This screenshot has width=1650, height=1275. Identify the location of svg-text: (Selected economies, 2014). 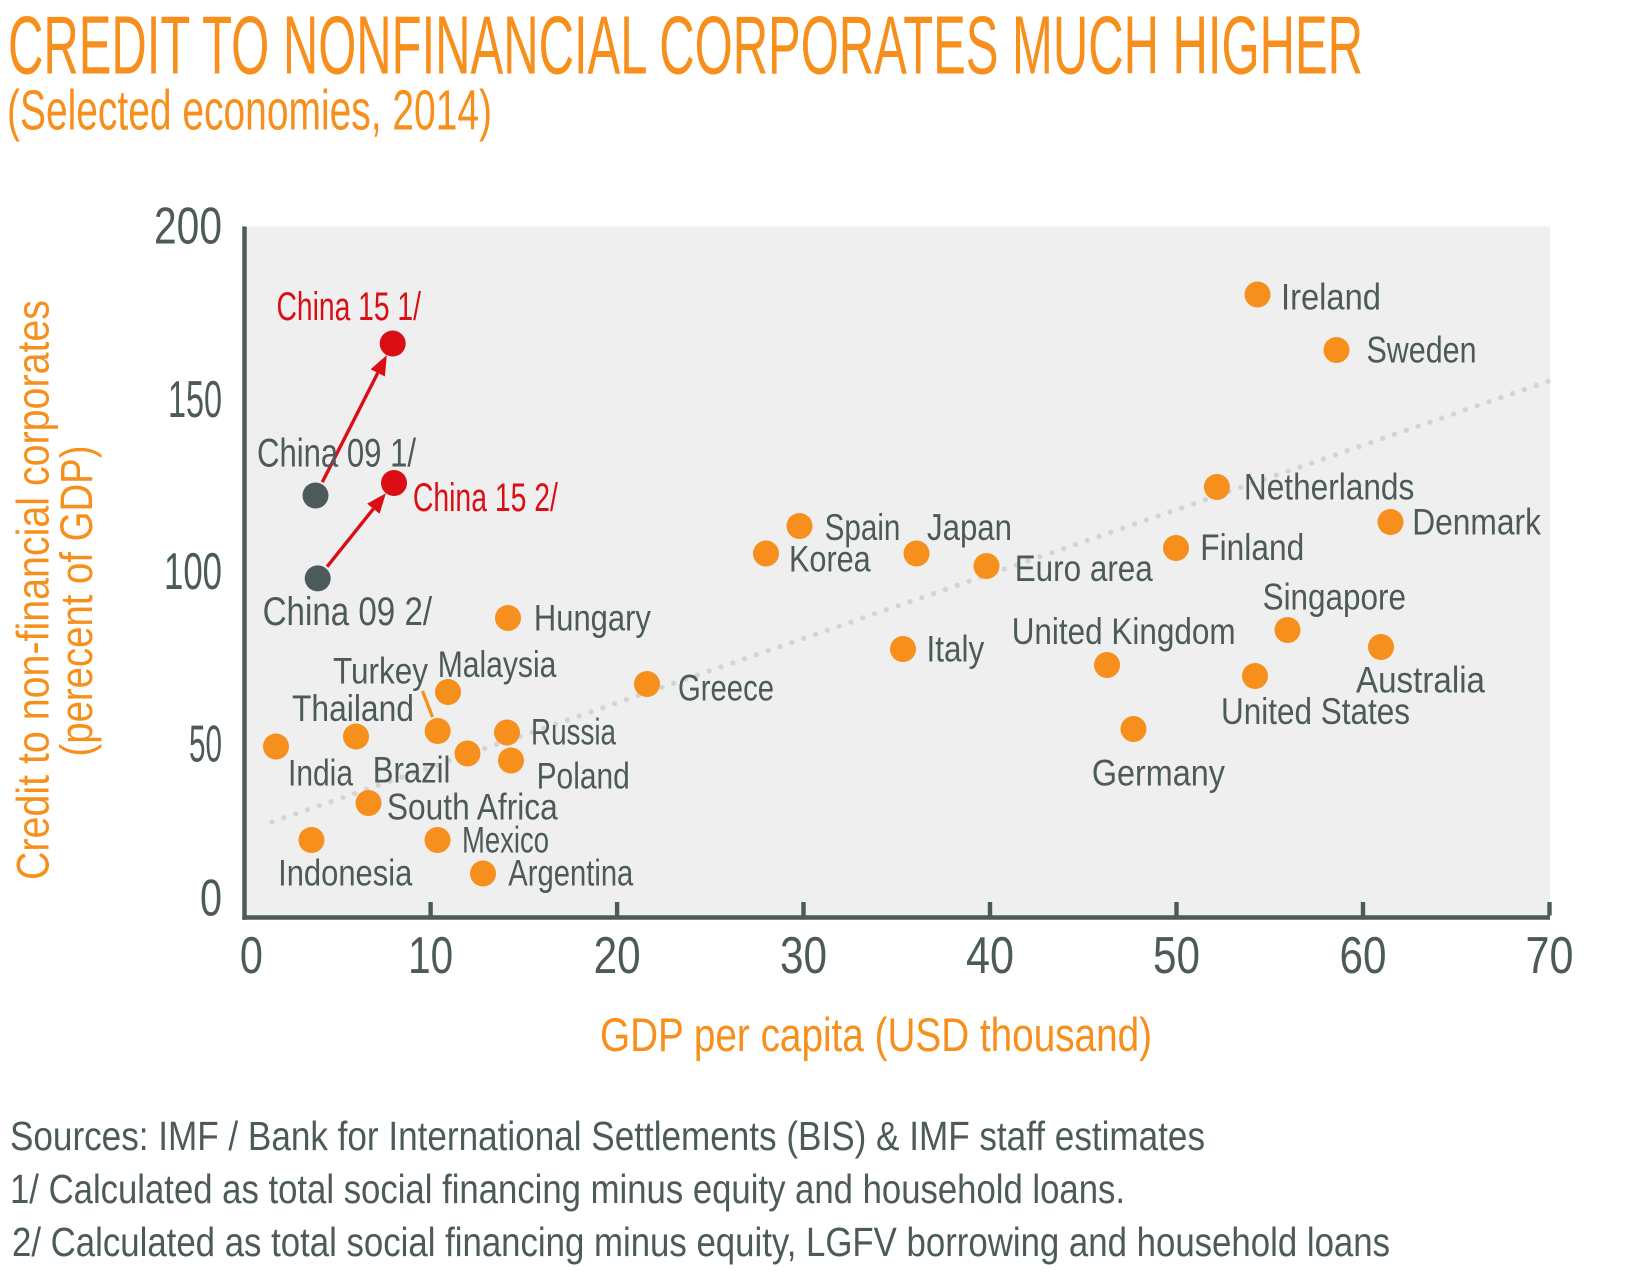
(249, 110).